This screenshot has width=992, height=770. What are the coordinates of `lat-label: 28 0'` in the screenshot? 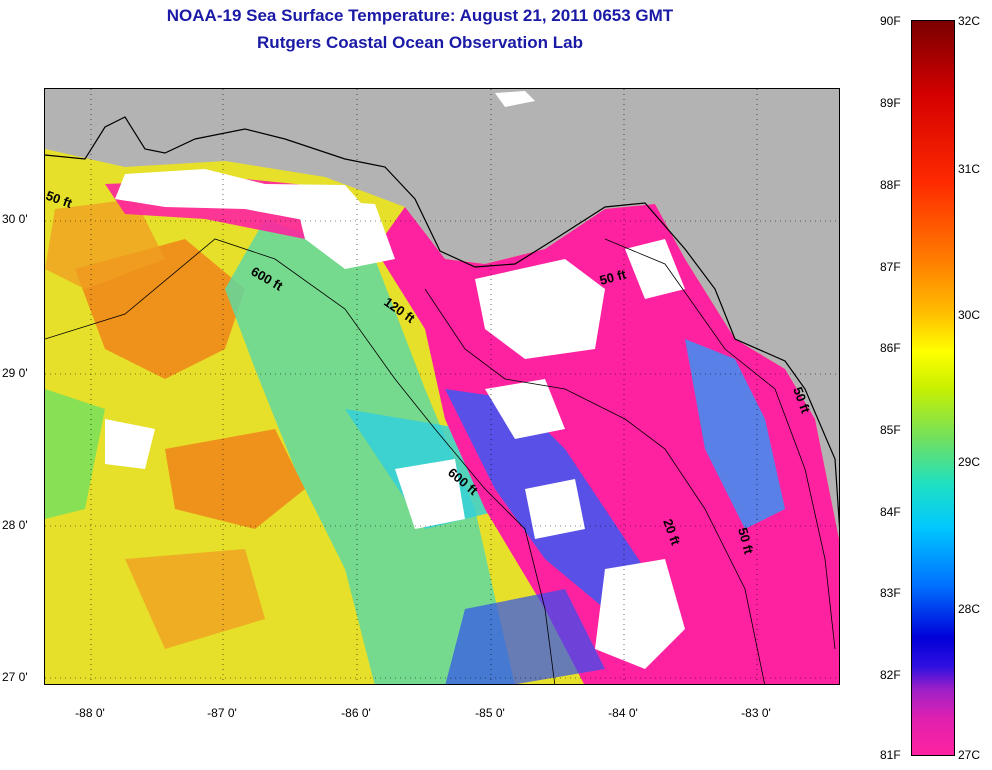 It's located at (15, 525).